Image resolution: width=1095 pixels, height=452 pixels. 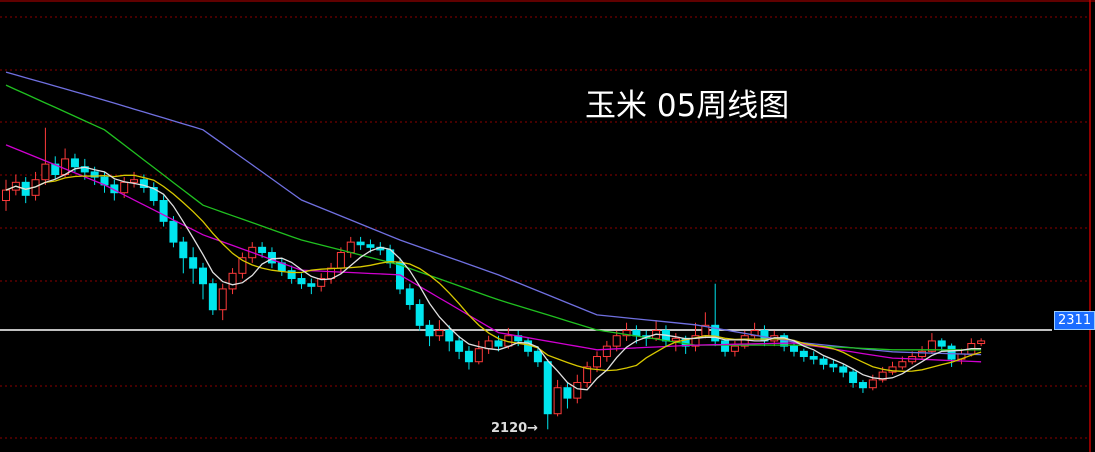 I want to click on last-price-label: 2311, so click(x=1074, y=320).